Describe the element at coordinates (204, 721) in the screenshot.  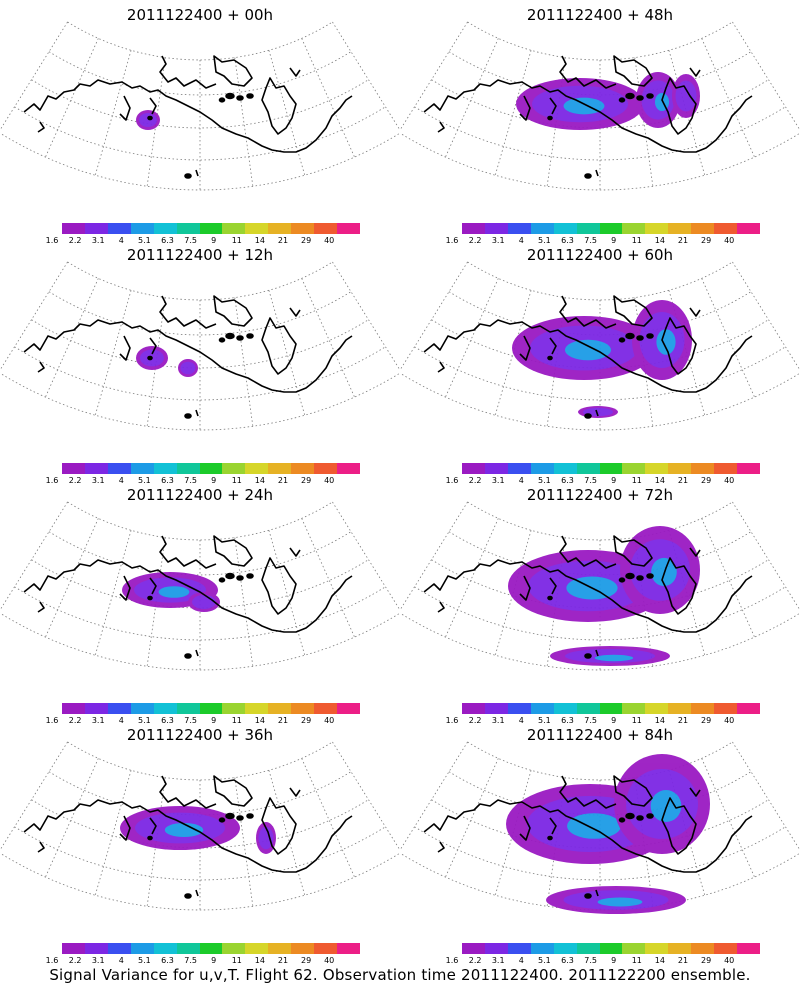
I see `colorbar-labels: 1.6 2.2 3.1 4 5.1 6.3 7.5 9 11 14 21 29 40` at that location.